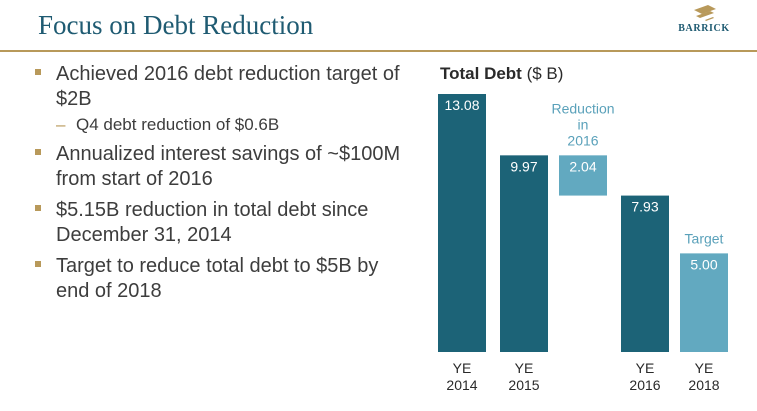 This screenshot has height=411, width=757. I want to click on bar-value-label: 13.08, so click(461, 105).